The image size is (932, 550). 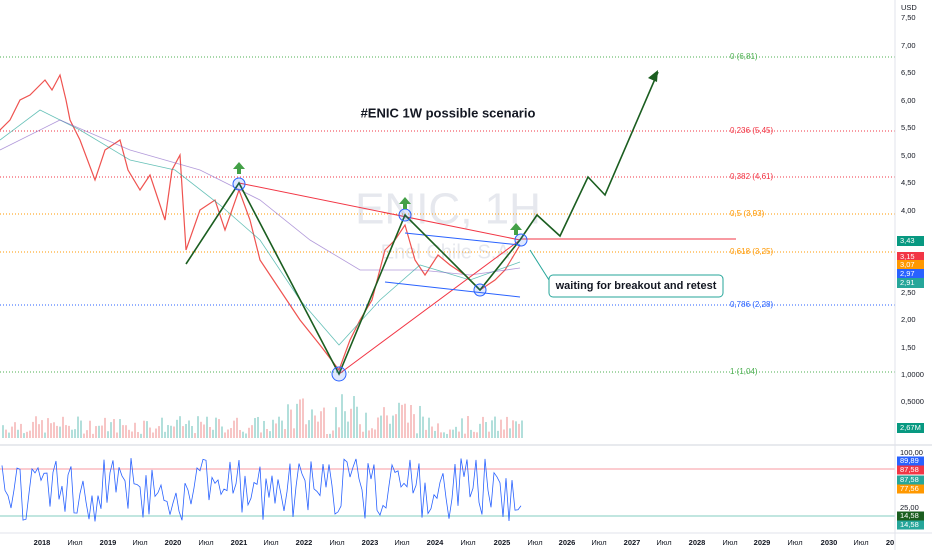 I want to click on annotation-pointer, so click(x=539, y=265).